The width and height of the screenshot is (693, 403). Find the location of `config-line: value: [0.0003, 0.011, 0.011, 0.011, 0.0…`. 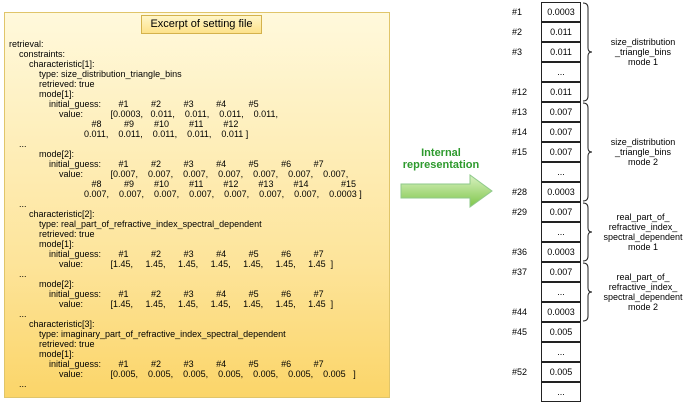

config-line: value: [0.0003, 0.011, 0.011, 0.011, 0.0… is located at coordinates (168, 114).